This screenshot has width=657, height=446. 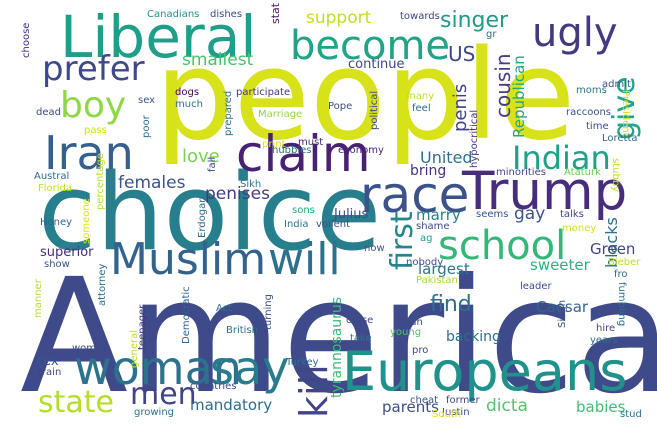 I want to click on cloud-word: political, so click(x=374, y=110).